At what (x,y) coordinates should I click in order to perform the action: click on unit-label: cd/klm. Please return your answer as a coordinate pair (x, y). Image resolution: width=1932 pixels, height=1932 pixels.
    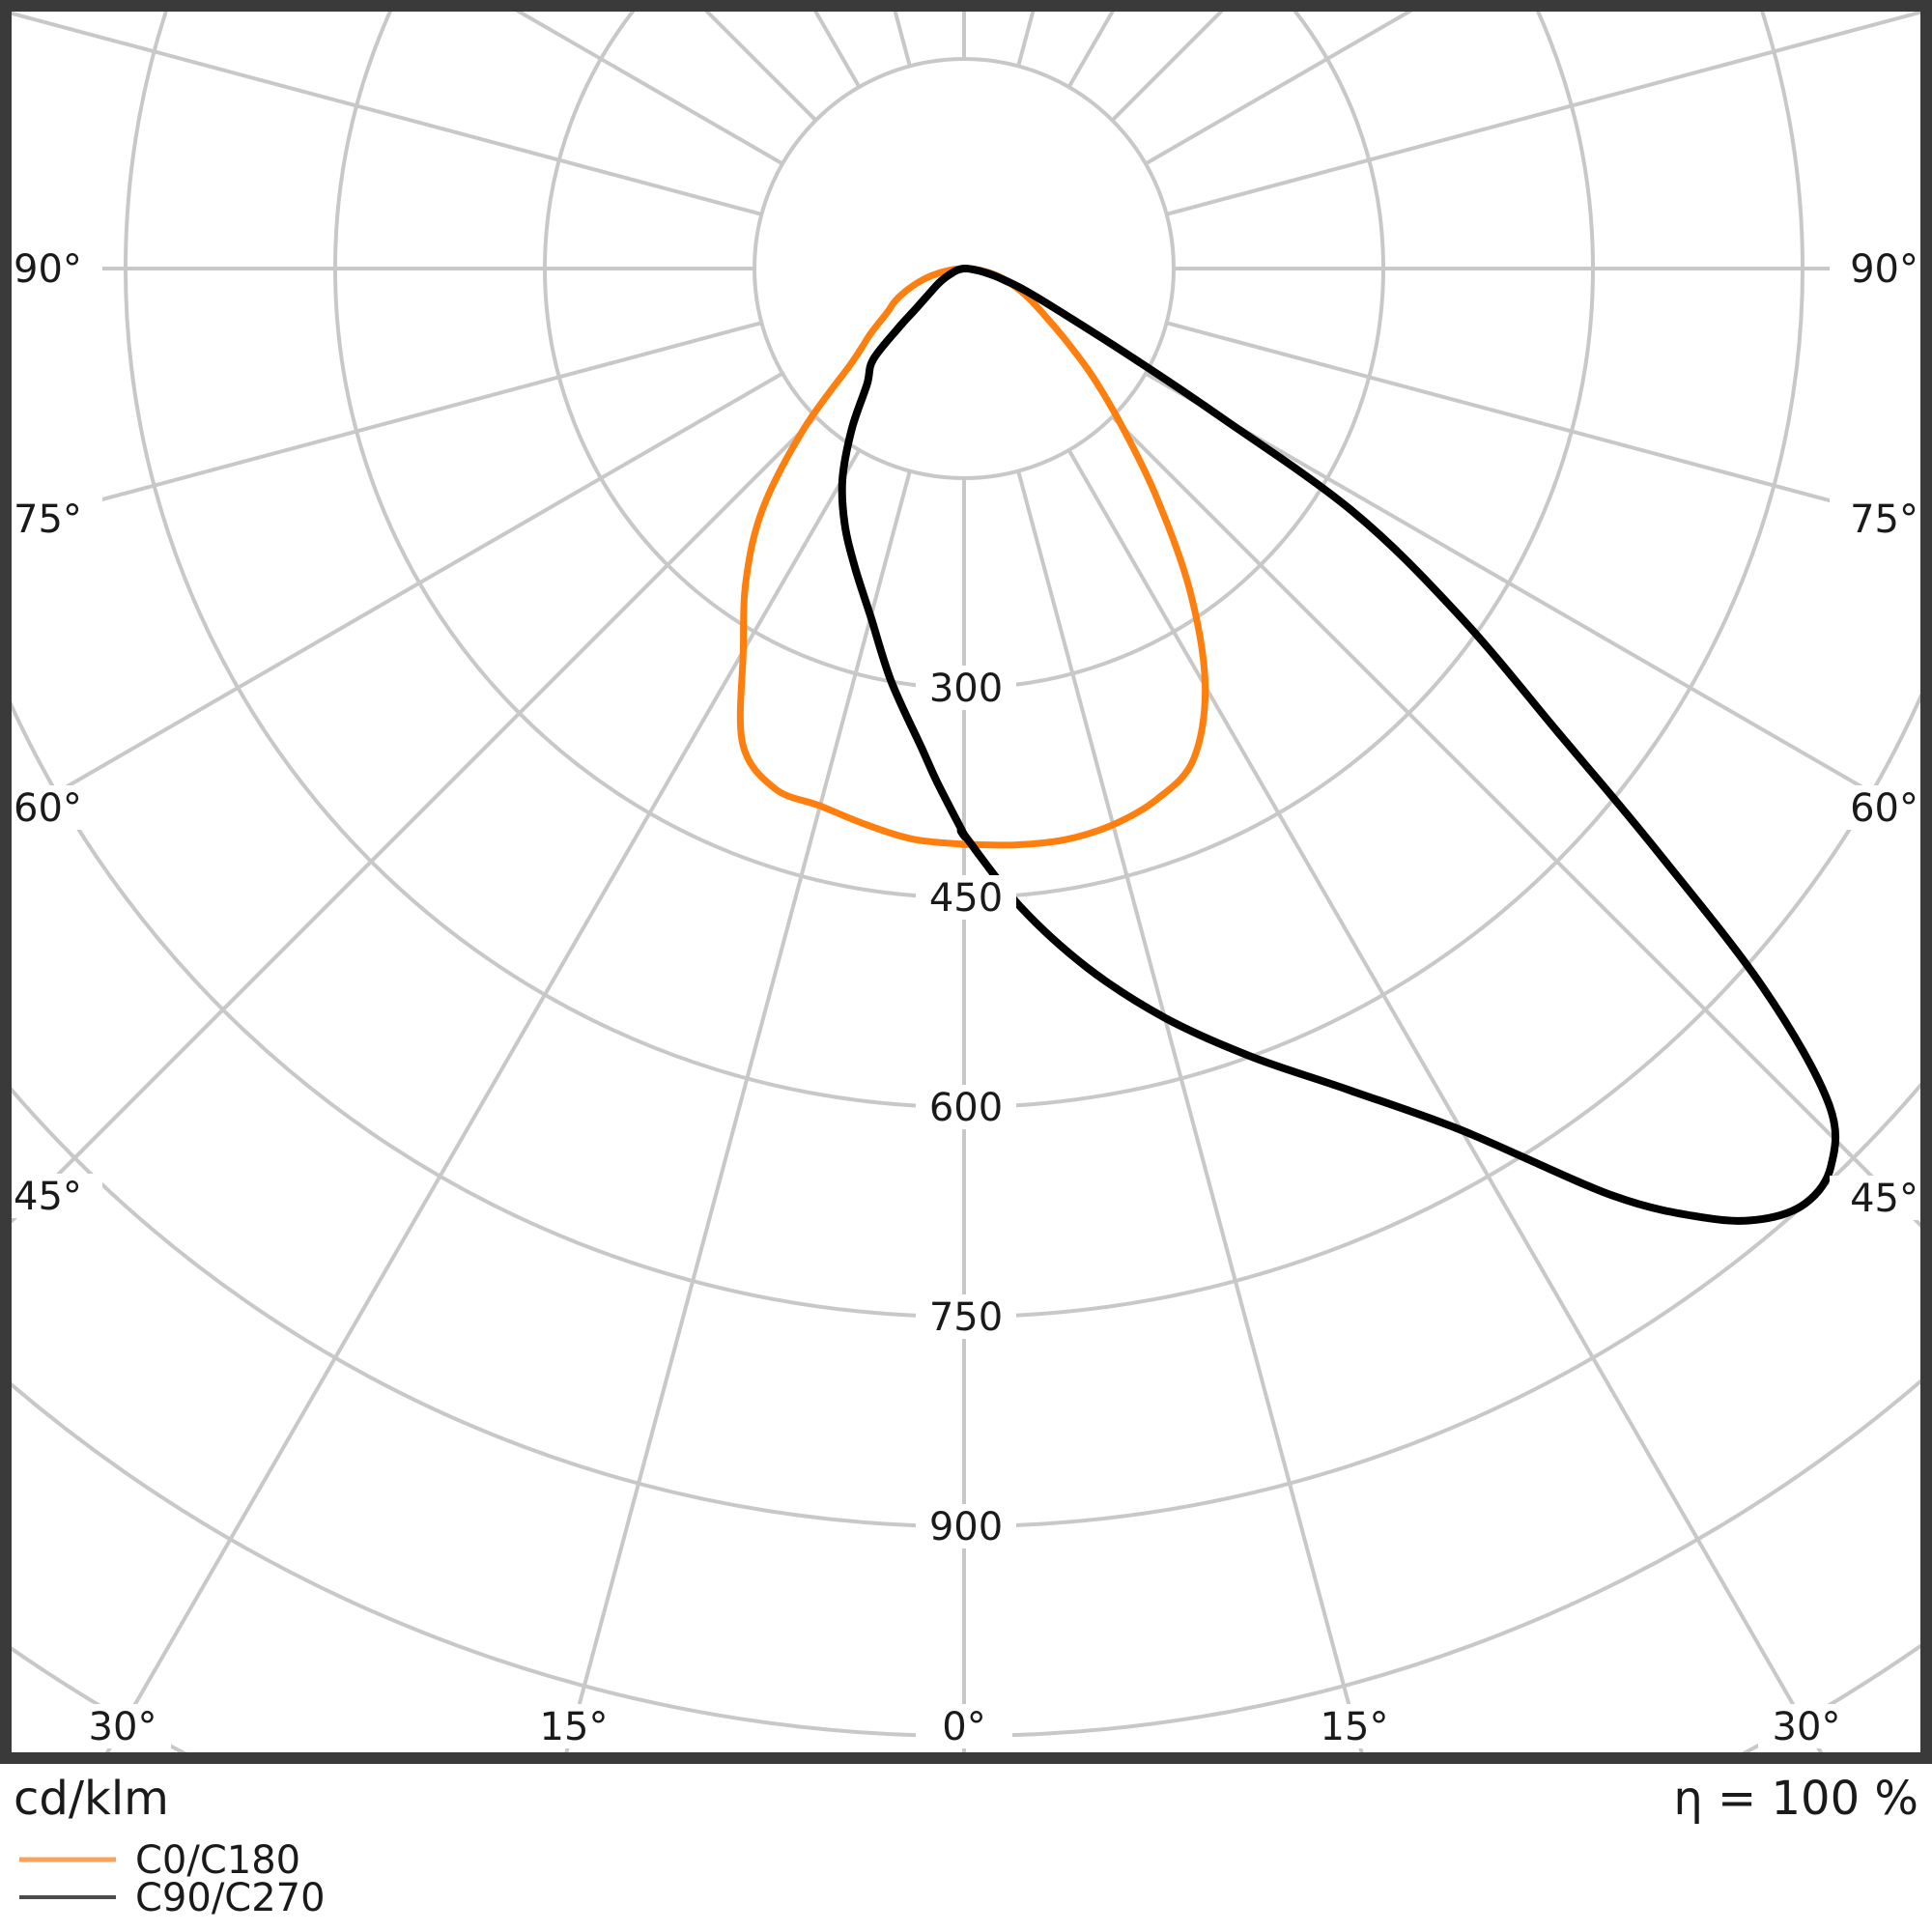
    Looking at the image, I should click on (91, 1799).